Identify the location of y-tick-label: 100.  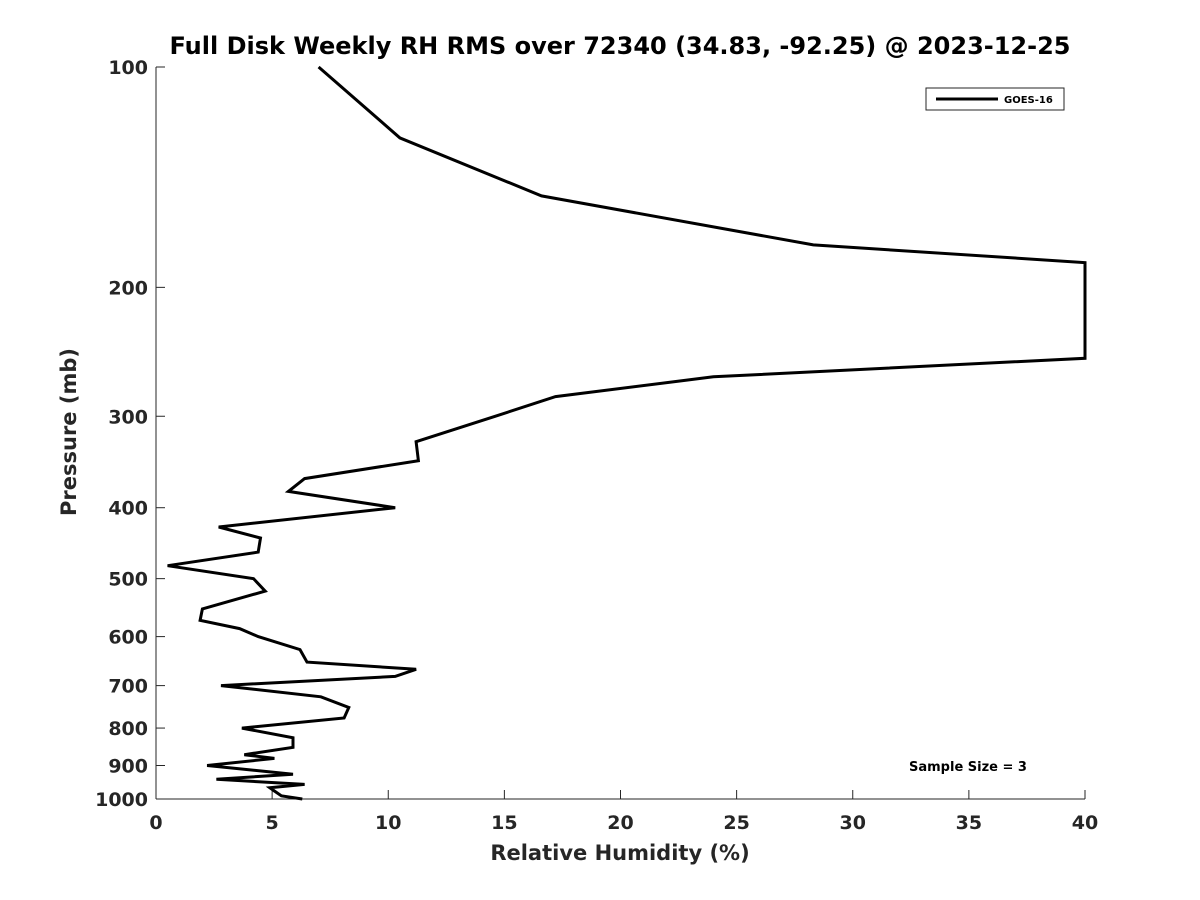
(128, 68).